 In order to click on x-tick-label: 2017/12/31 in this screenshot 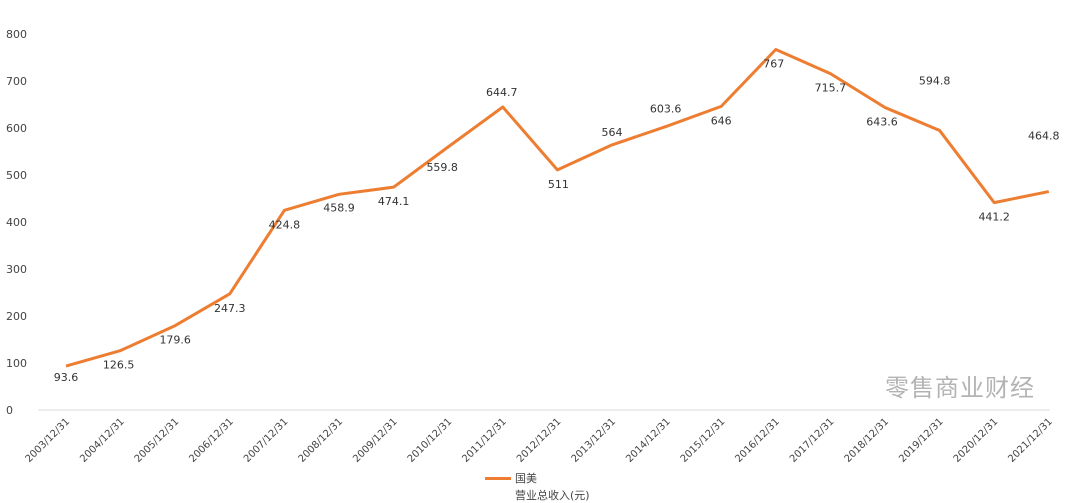, I will do `click(812, 440)`.